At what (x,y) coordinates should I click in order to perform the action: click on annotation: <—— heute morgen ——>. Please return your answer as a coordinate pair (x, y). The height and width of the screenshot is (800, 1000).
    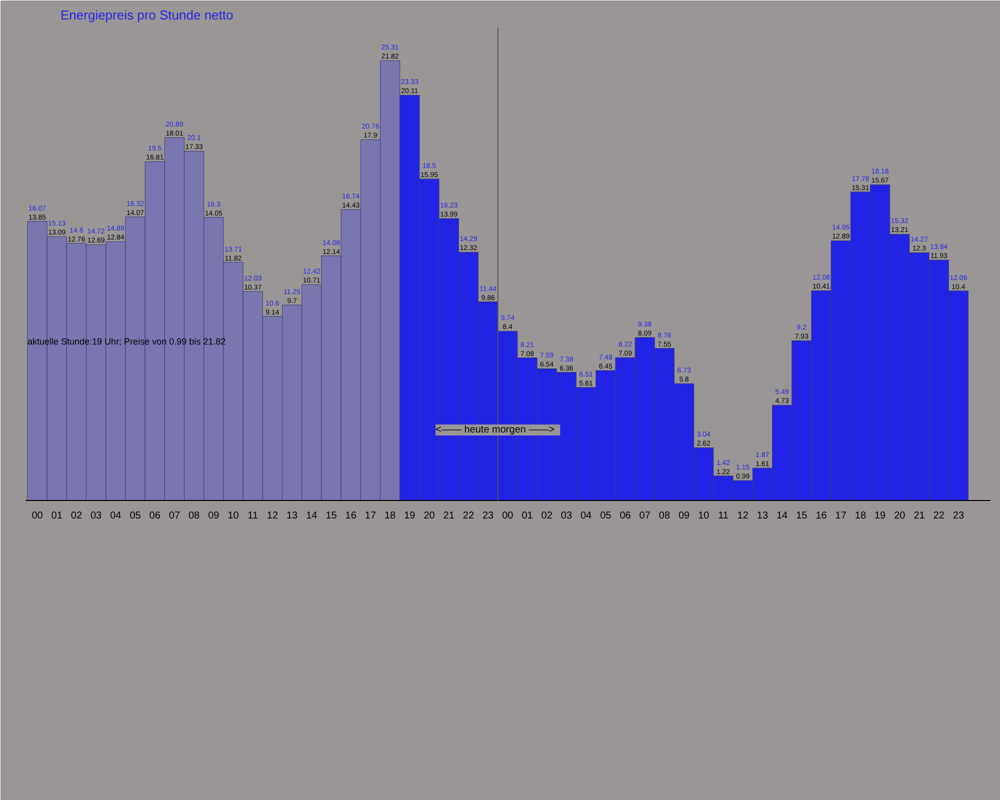
    Looking at the image, I should click on (495, 430).